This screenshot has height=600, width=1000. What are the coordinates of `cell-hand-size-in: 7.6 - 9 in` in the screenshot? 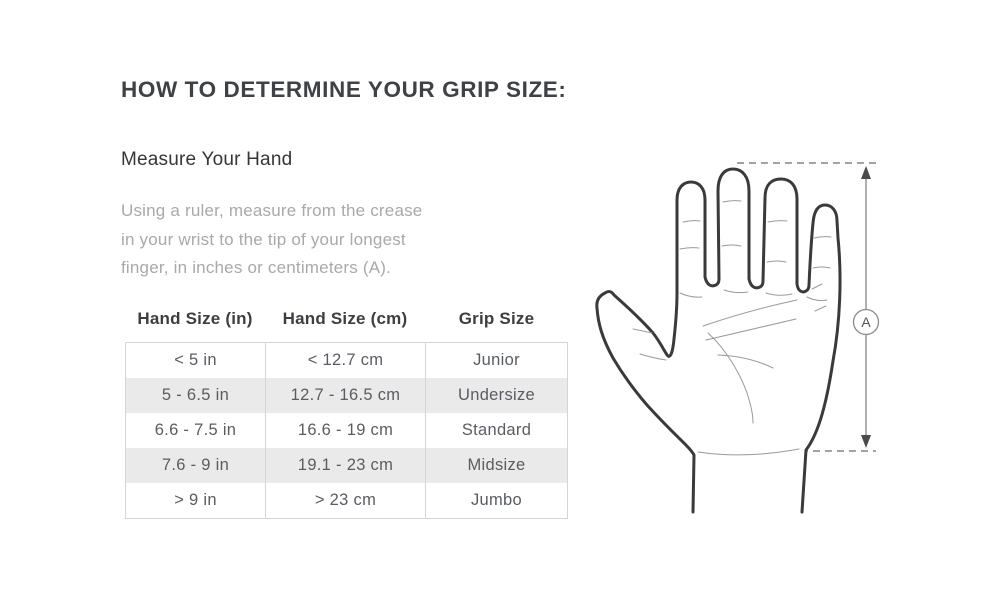 It's located at (195, 465).